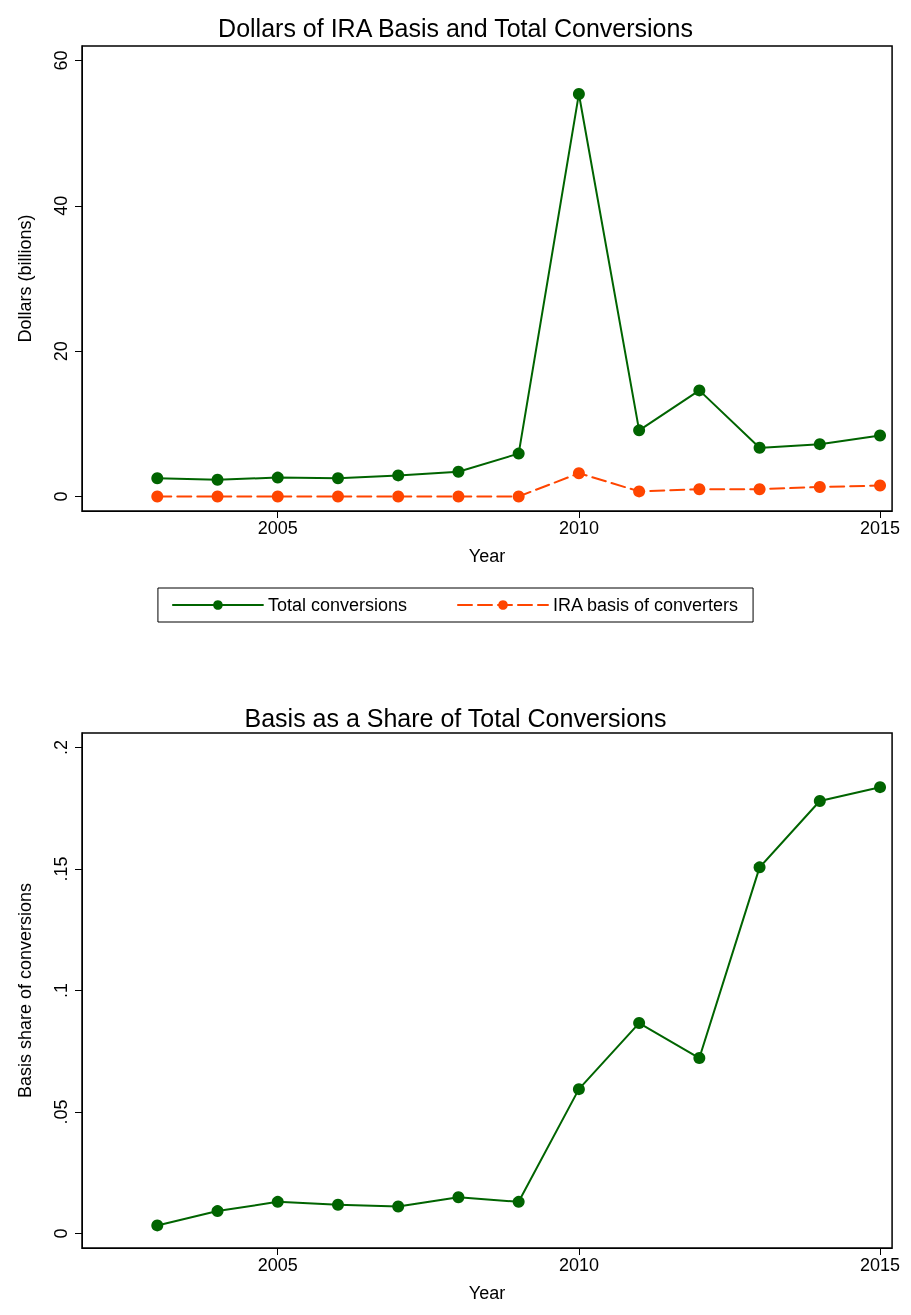  Describe the element at coordinates (455, 717) in the screenshot. I see `chart-title: Basis as a Share of Total Conversions` at that location.